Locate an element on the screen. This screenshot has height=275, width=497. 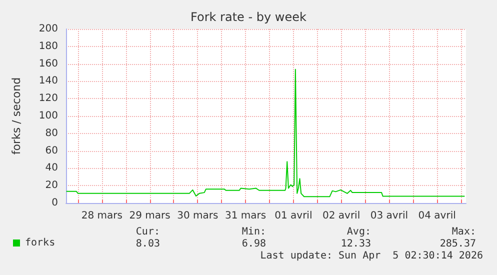
y-tick-label: 160 is located at coordinates (48, 64).